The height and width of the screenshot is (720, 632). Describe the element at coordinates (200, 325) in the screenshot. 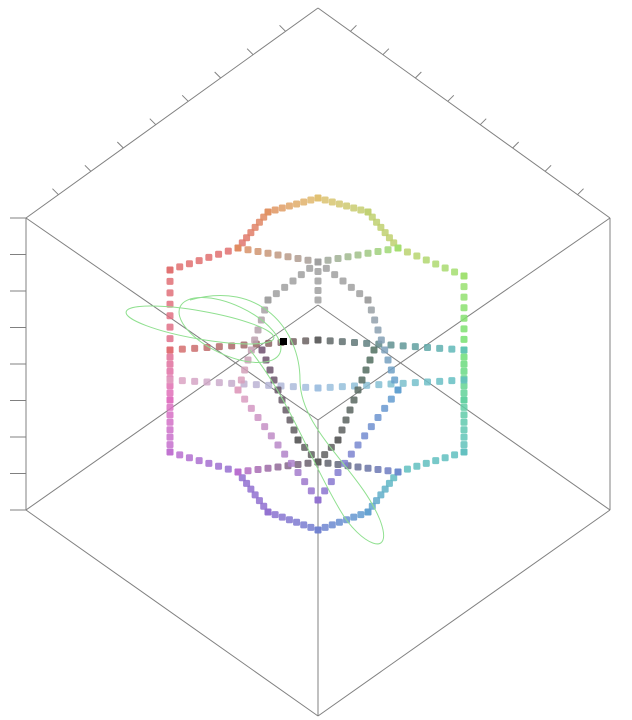

I see `trajectory-loop` at that location.